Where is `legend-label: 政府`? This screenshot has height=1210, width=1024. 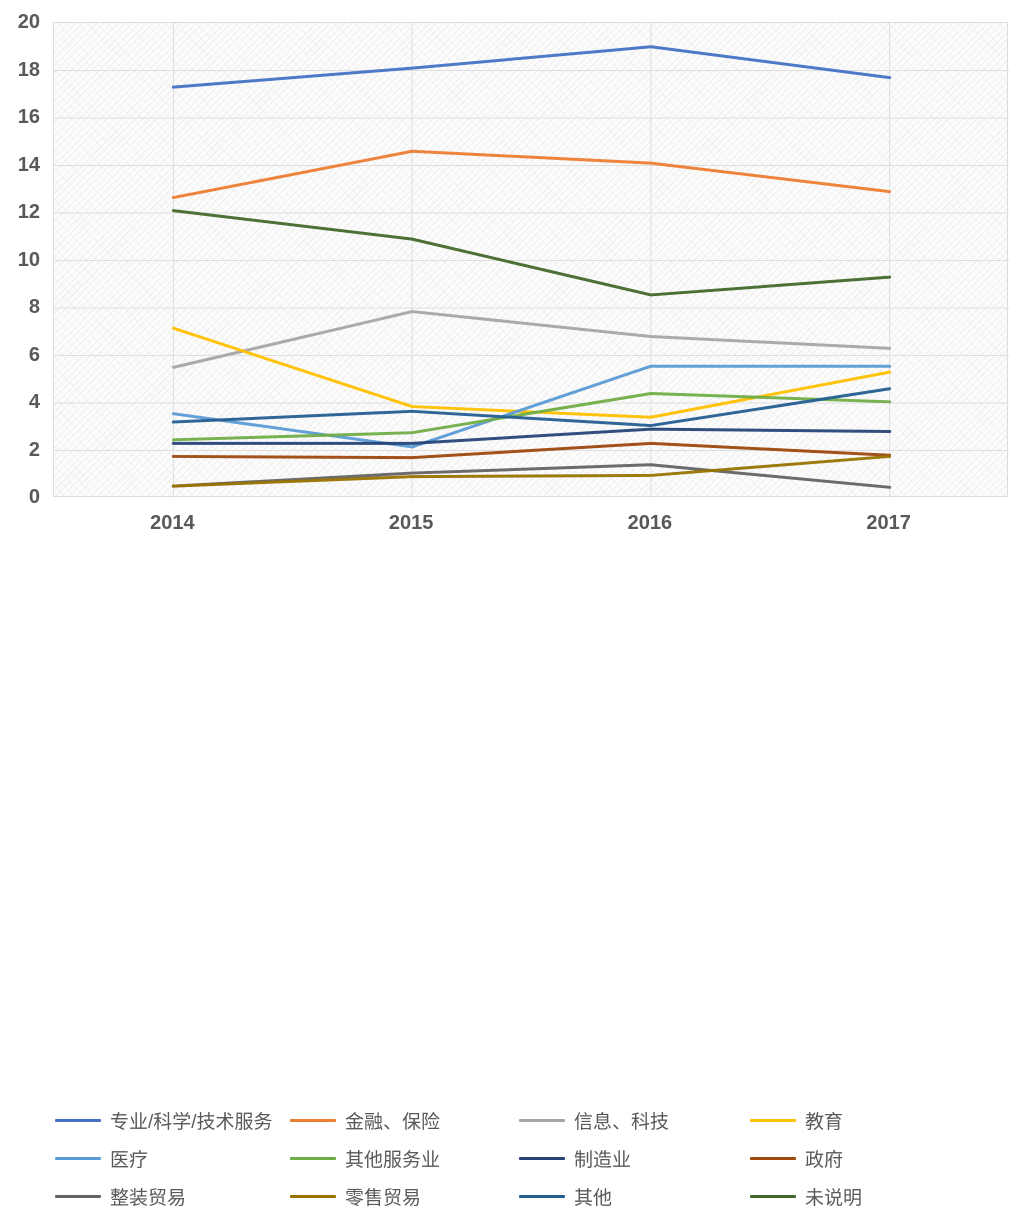
legend-label: 政府 is located at coordinates (824, 1160).